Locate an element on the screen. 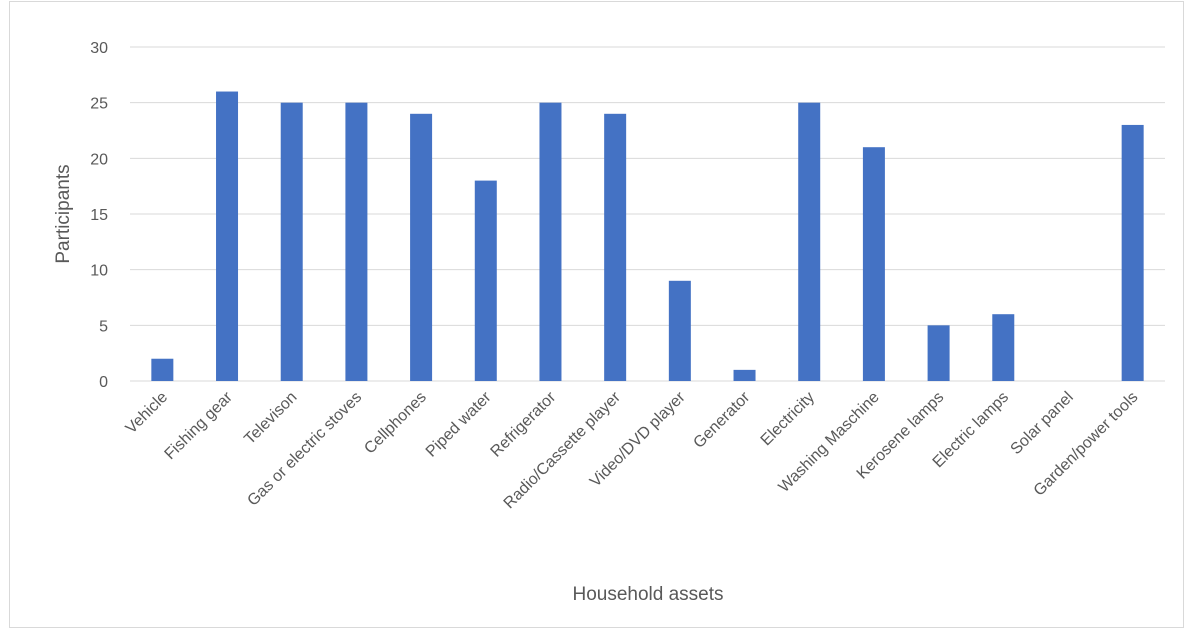 Image resolution: width=1194 pixels, height=632 pixels. x-tick-label: Vehicle is located at coordinates (147, 413).